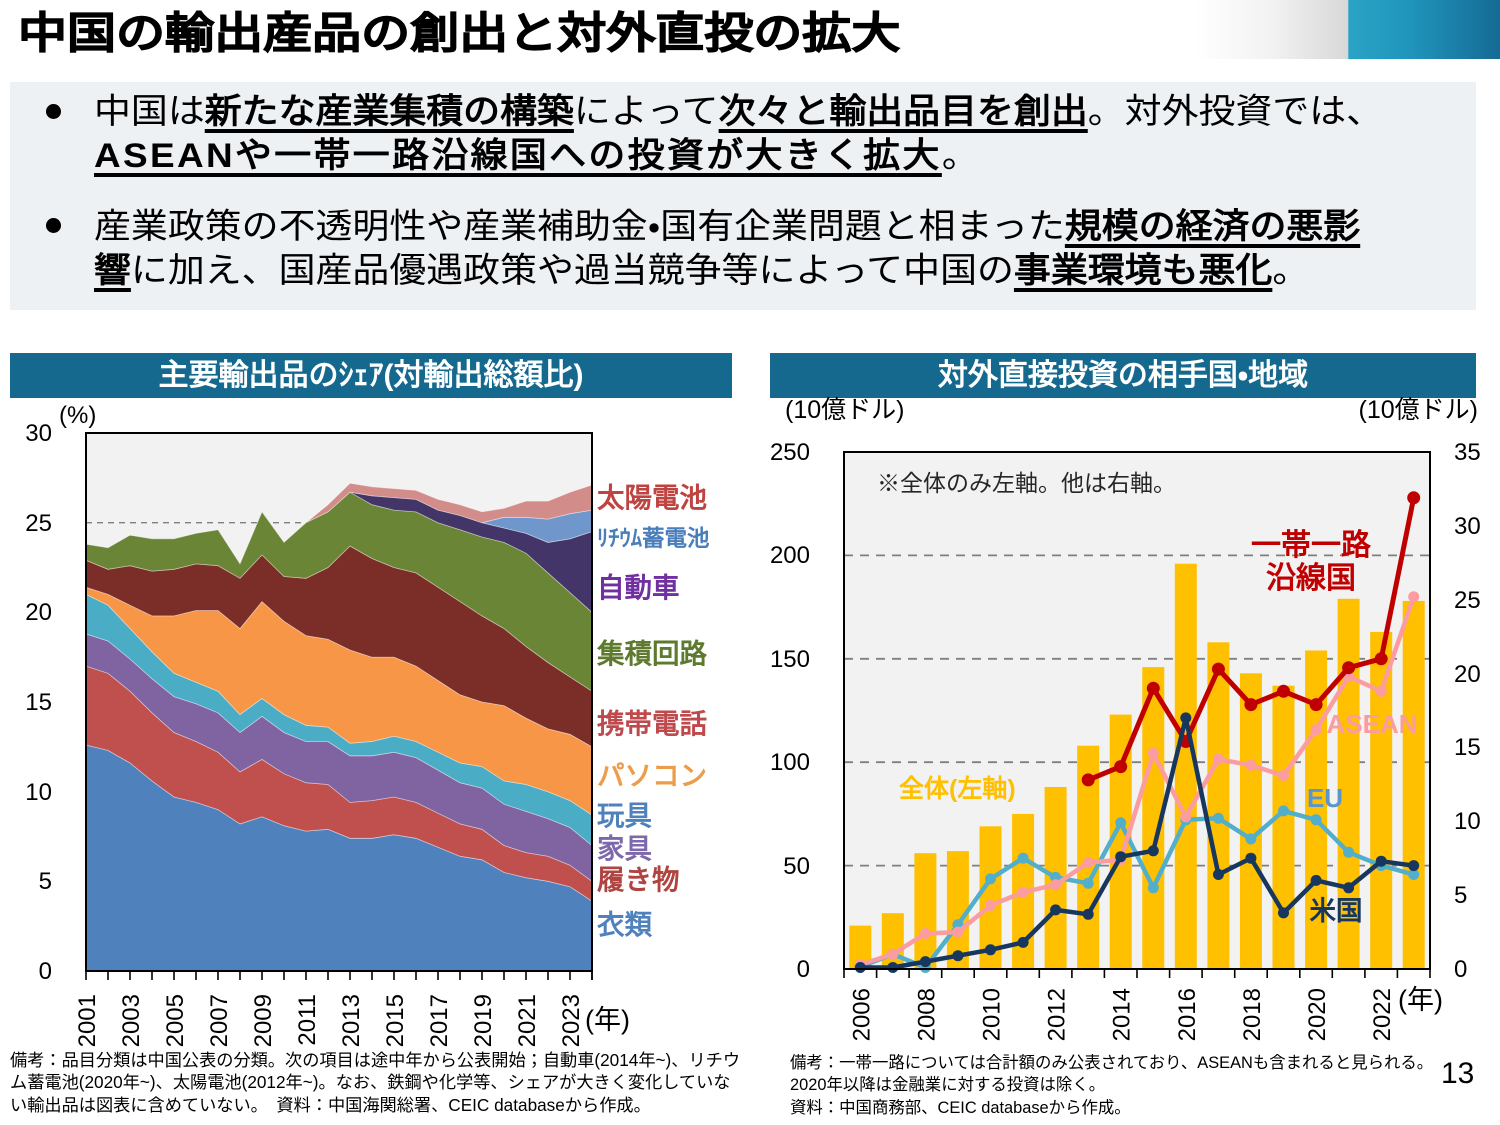  I want to click on svg-text: EU, so click(1325, 798).